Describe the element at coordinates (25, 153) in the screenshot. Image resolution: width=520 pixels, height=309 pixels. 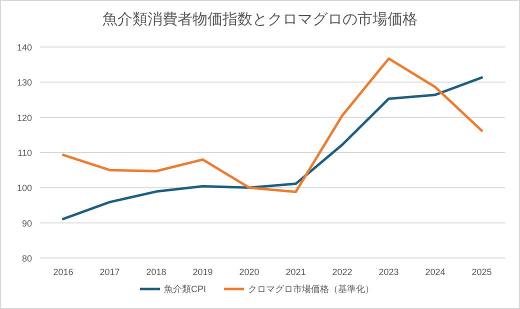
I see `y-tick-label: 110` at that location.